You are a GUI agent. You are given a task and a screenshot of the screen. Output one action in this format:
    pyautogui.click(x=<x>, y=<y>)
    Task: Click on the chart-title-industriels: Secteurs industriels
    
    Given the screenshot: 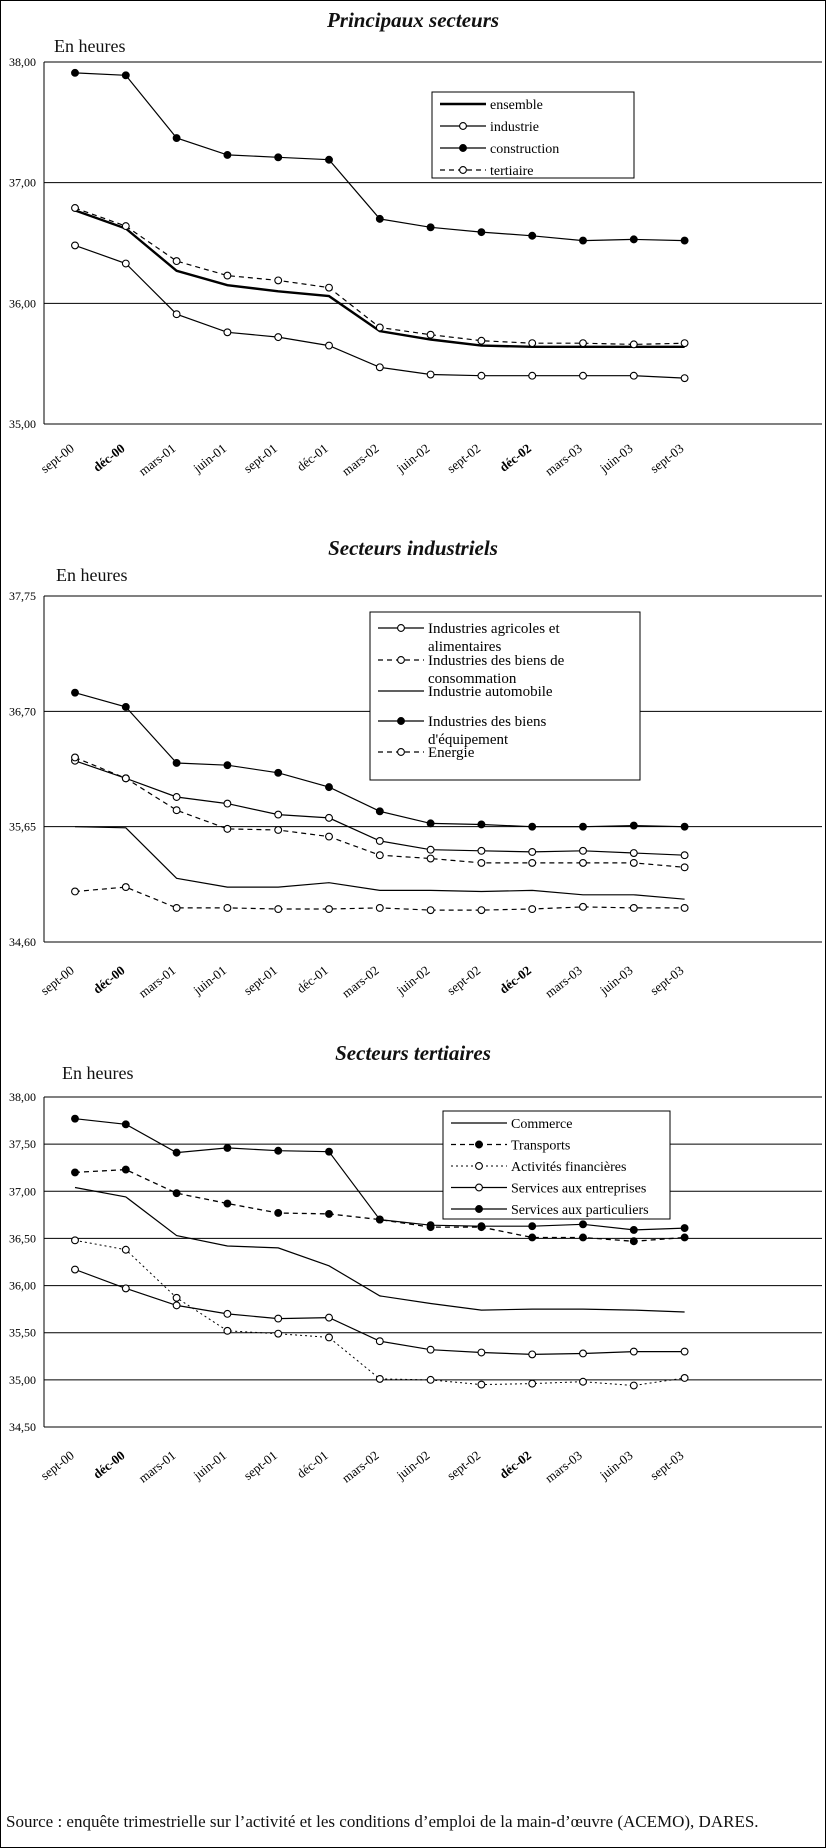 What is the action you would take?
    pyautogui.click(x=413, y=548)
    